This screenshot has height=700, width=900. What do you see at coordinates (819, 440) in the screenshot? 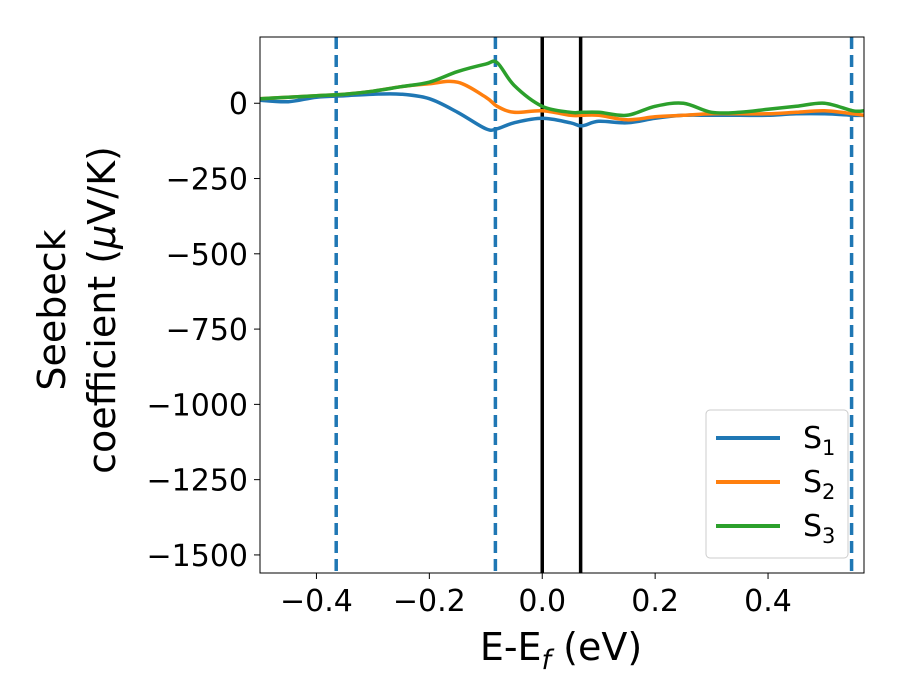
I see `legend-label-s1: S1` at bounding box center [819, 440].